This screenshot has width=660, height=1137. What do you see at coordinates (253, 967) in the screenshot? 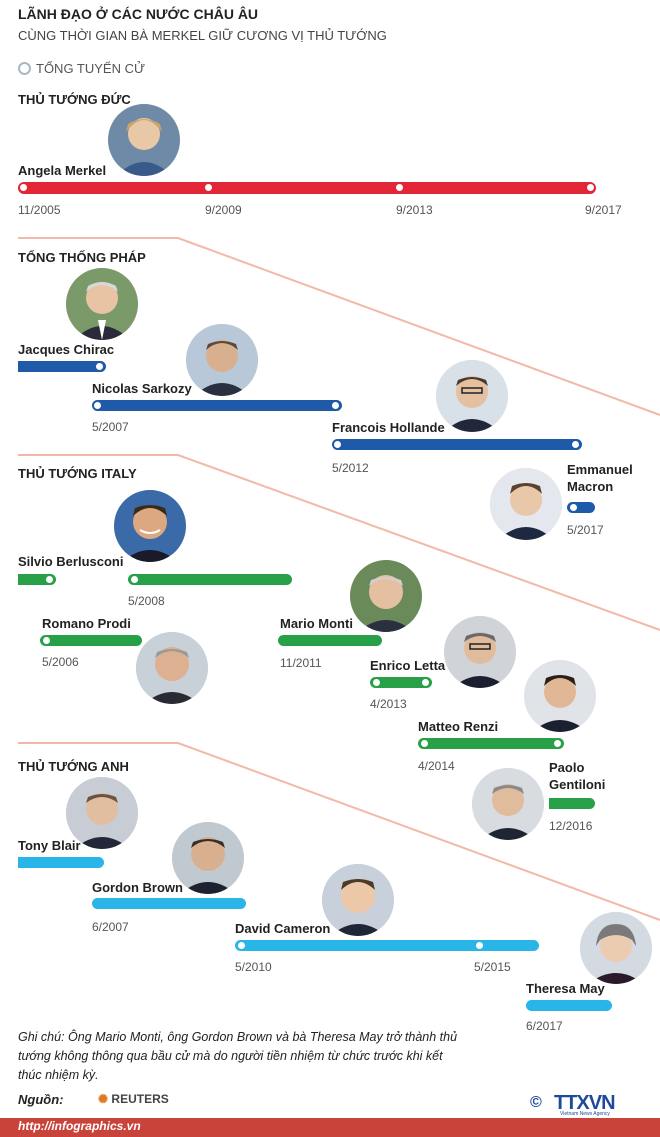
I see `date-label: 5/2010` at bounding box center [253, 967].